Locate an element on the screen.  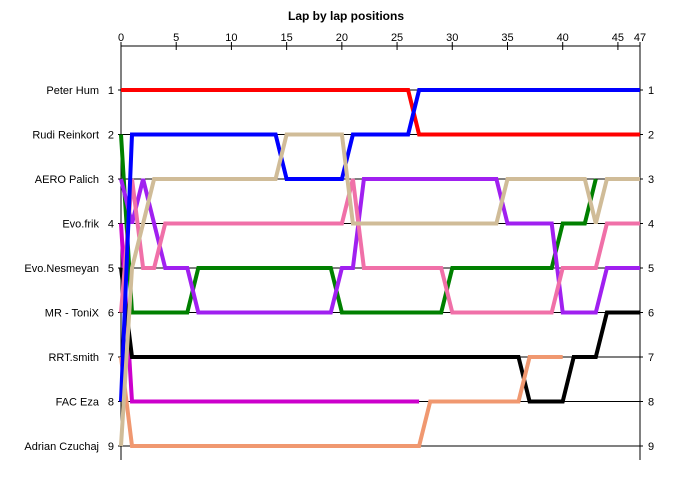
y-position-number-right: 9 is located at coordinates (651, 447).